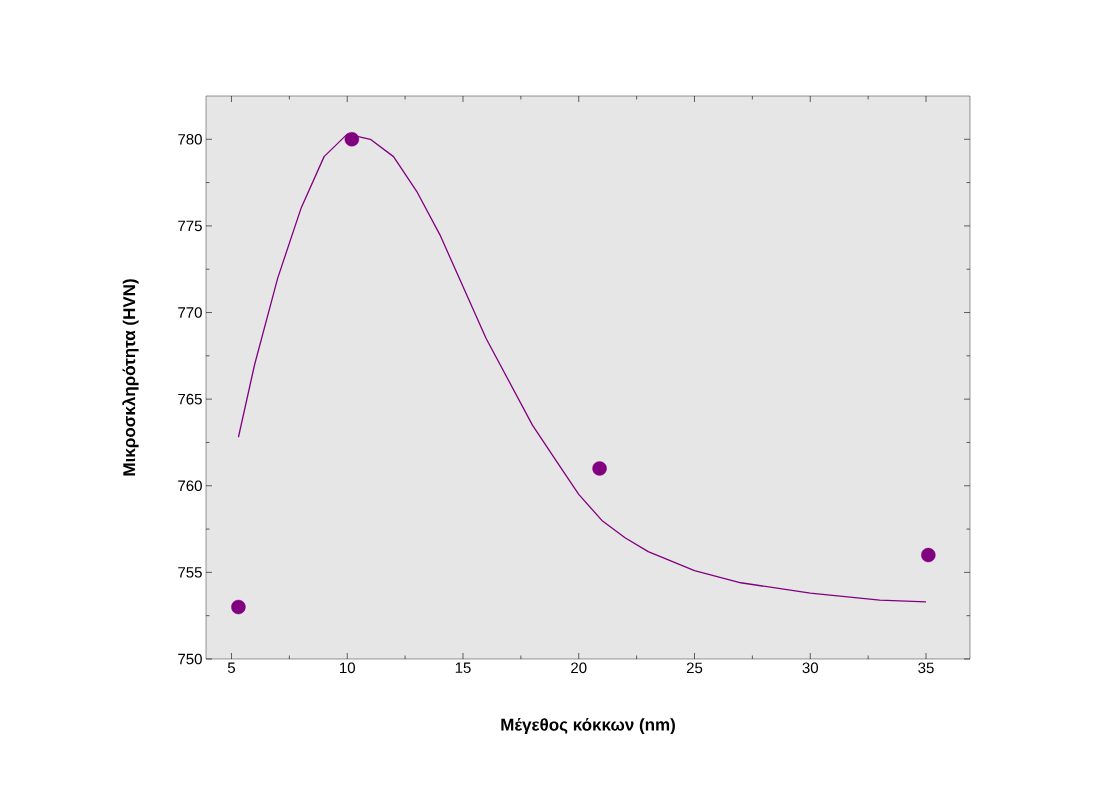 The image size is (1116, 789). Describe the element at coordinates (190, 139) in the screenshot. I see `y-tick-label: 780` at that location.